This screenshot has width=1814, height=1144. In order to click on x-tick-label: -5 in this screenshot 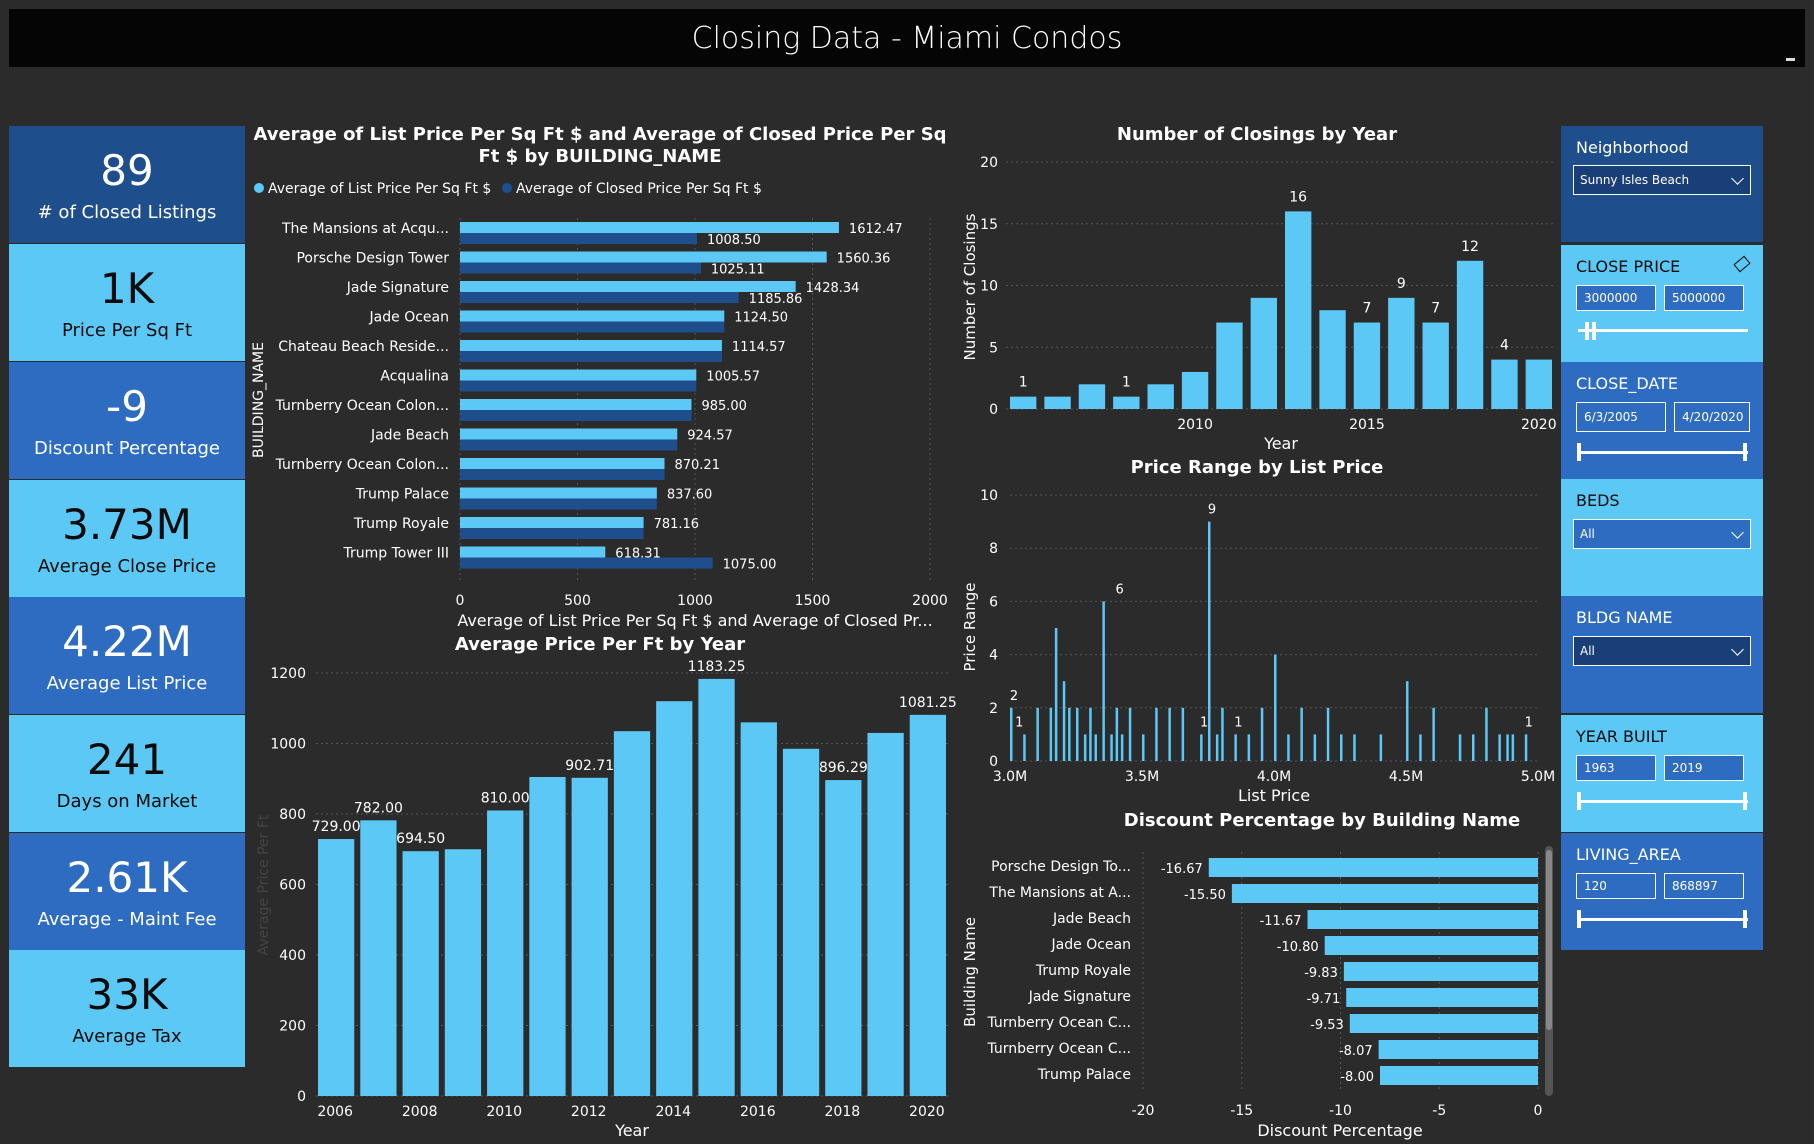, I will do `click(1439, 1111)`.